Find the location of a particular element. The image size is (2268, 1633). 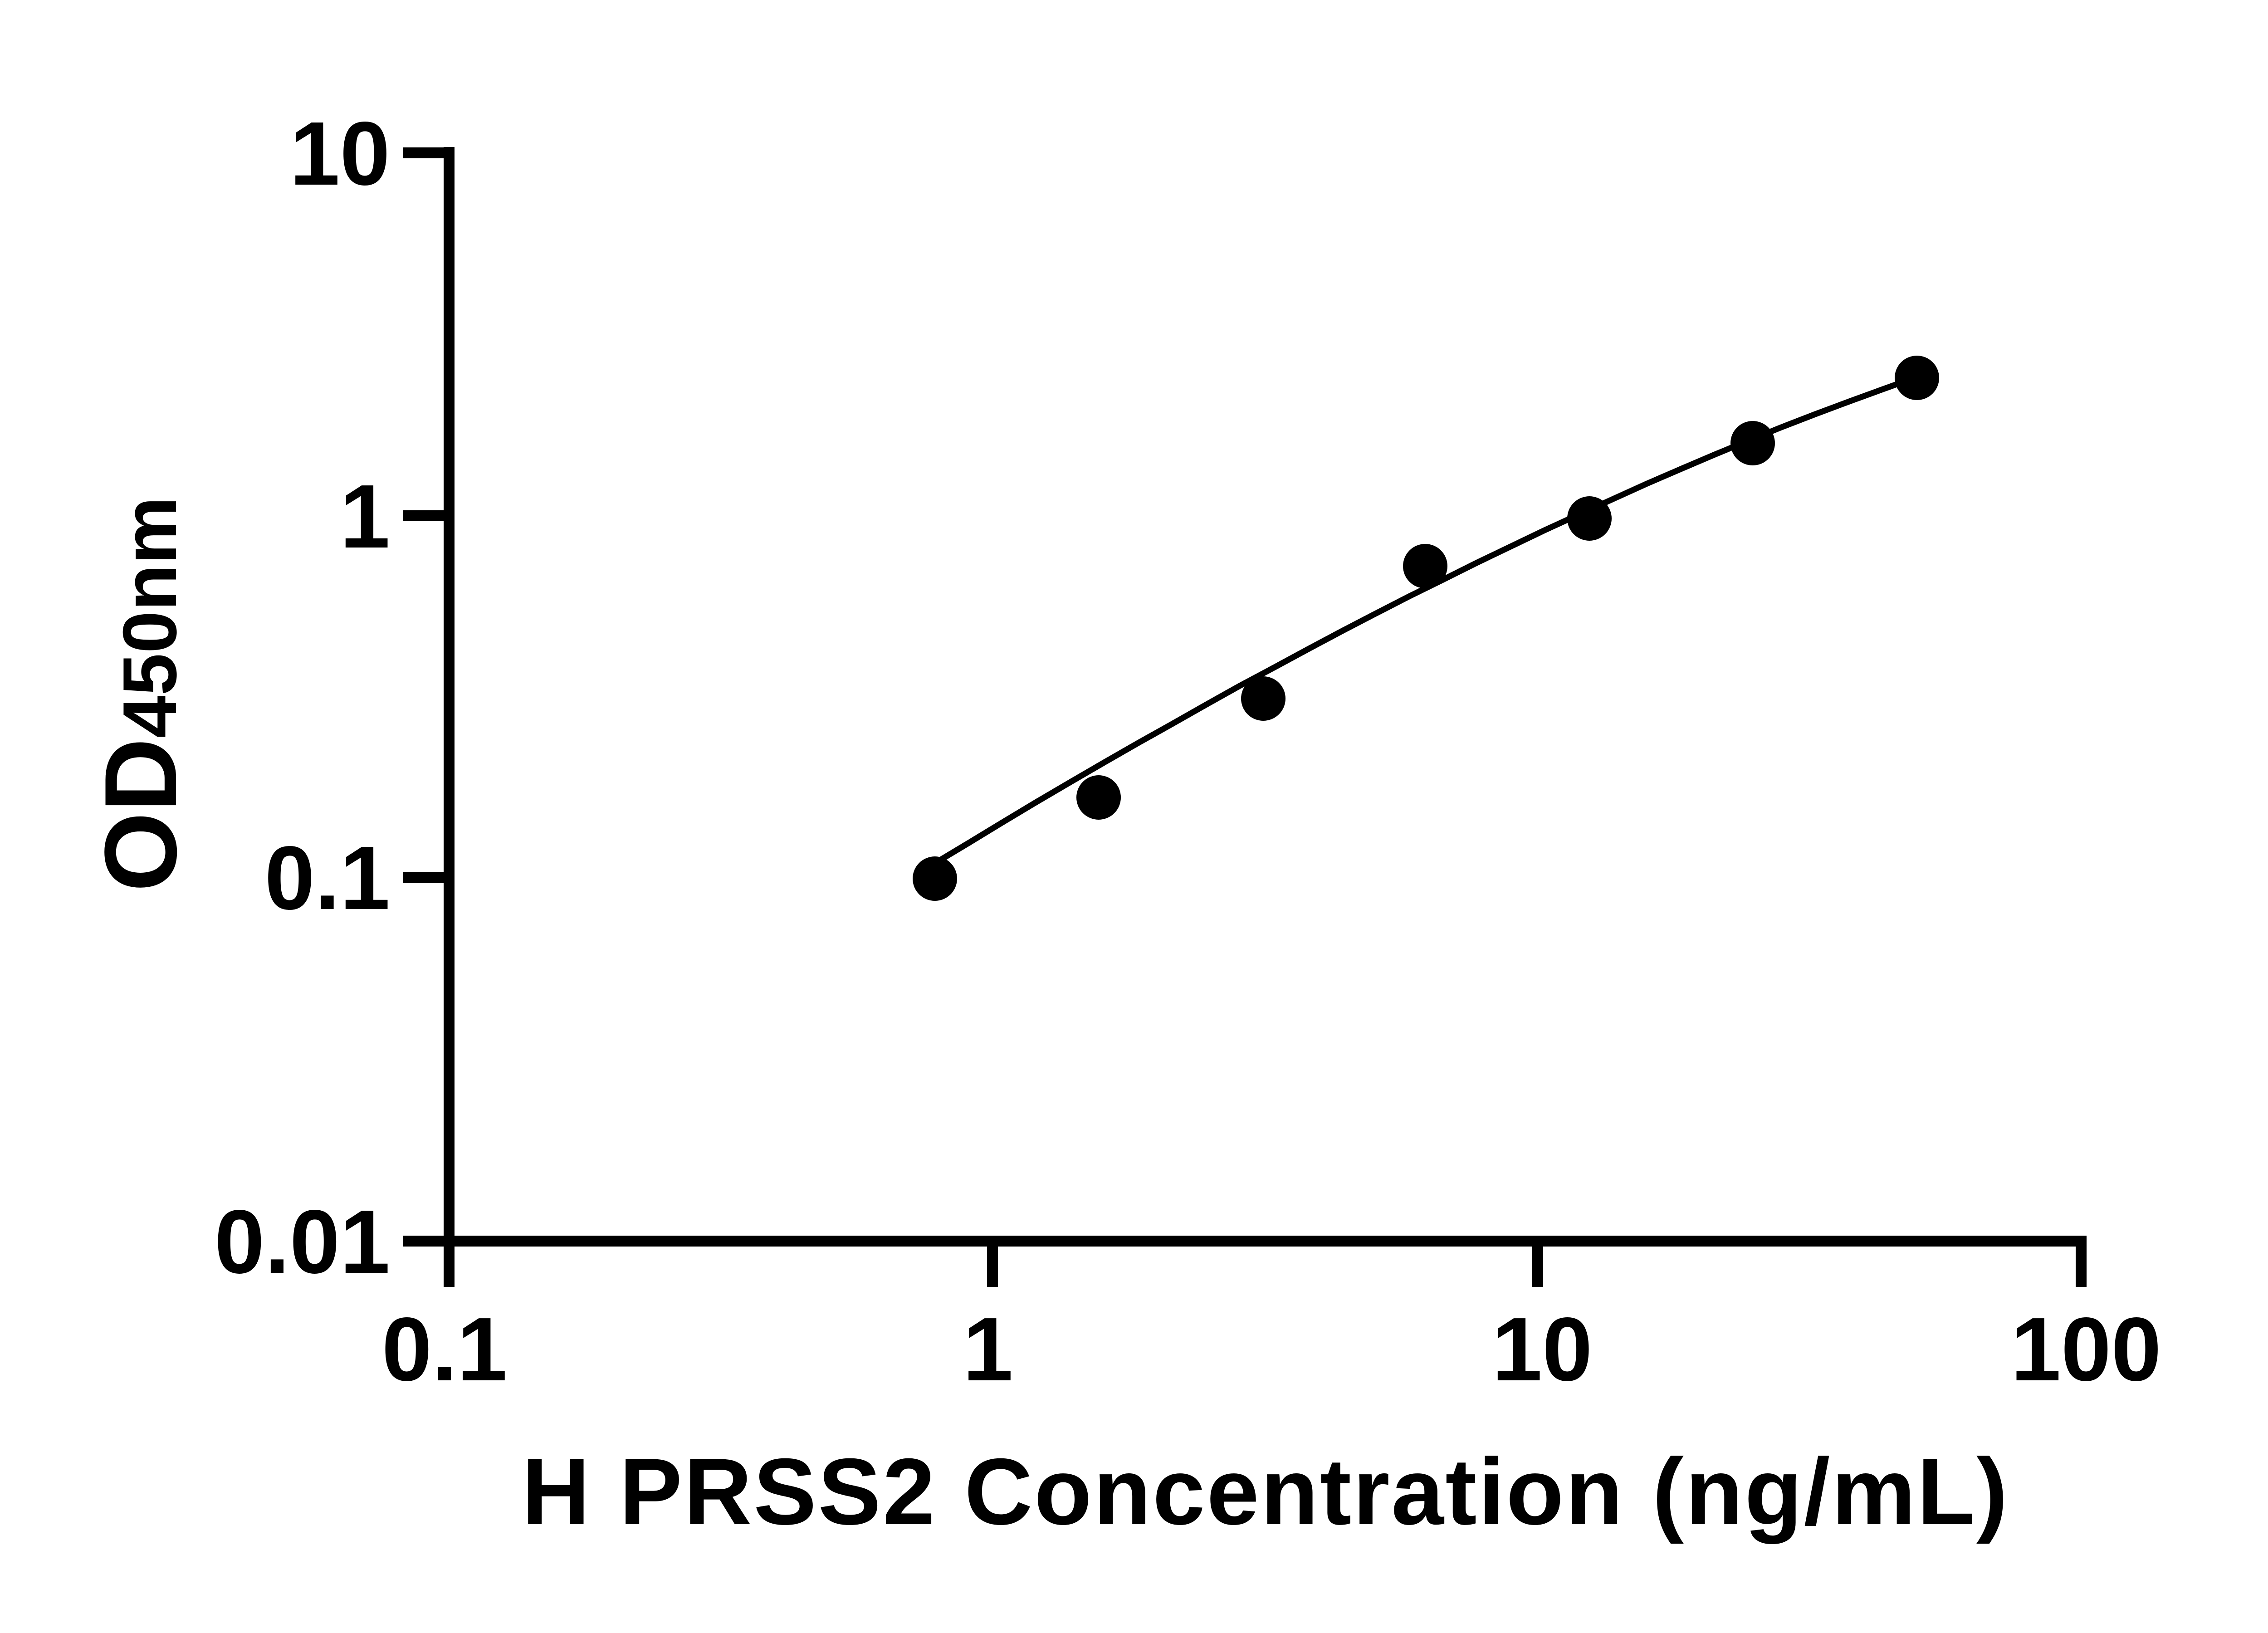

svg-text: 0.01 is located at coordinates (303, 1242).